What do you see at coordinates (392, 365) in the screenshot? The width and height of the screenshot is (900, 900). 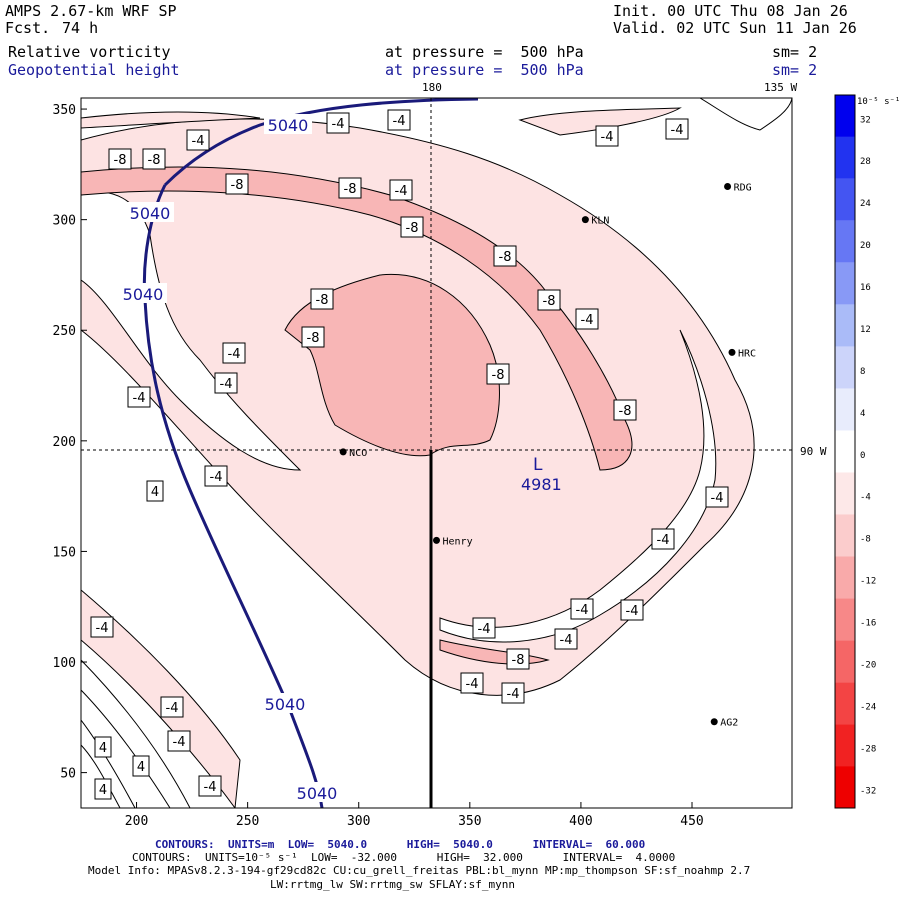 I see `vorticity-core` at bounding box center [392, 365].